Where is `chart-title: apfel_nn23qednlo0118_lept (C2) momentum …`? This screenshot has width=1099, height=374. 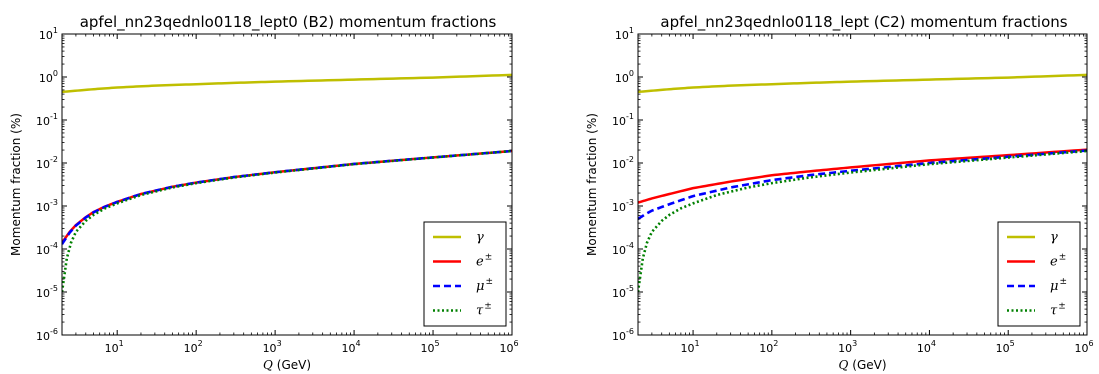
chart-title: apfel_nn23qednlo0118_lept (C2) momentum … is located at coordinates (863, 22).